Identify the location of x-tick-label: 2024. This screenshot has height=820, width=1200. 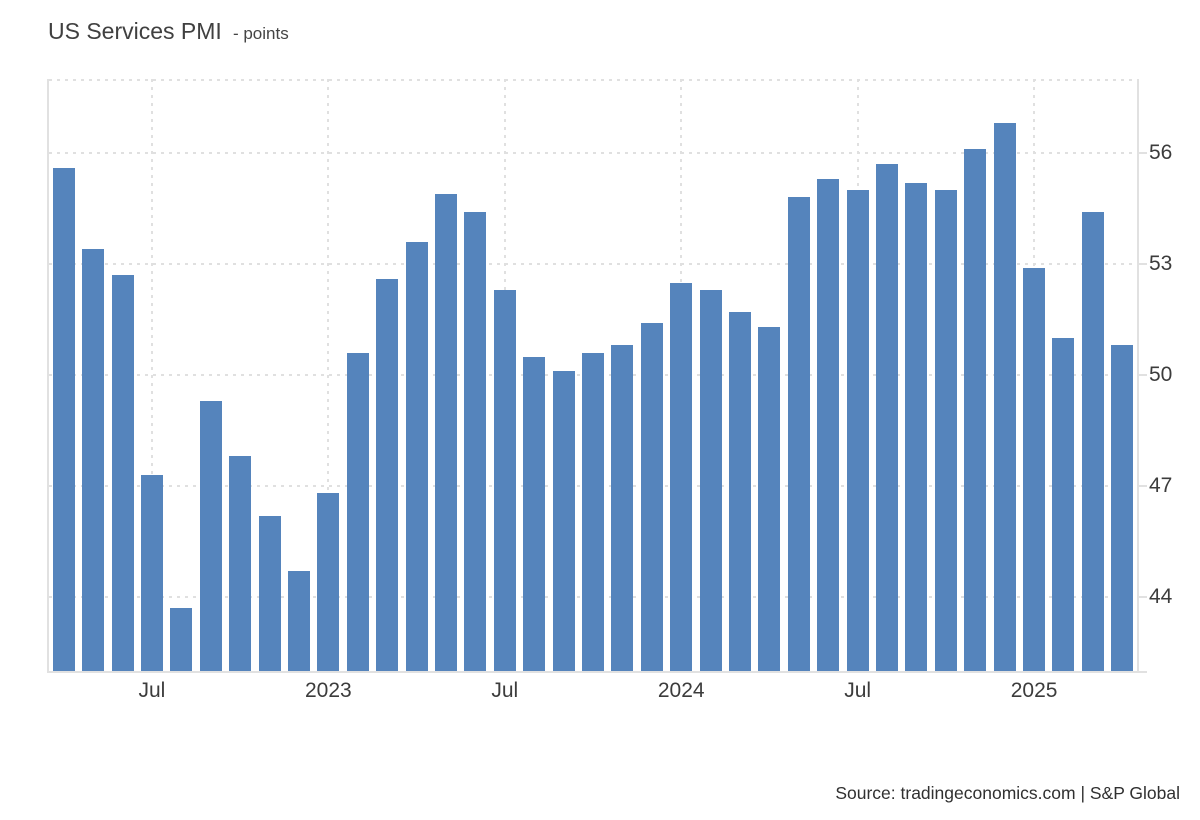
(681, 690).